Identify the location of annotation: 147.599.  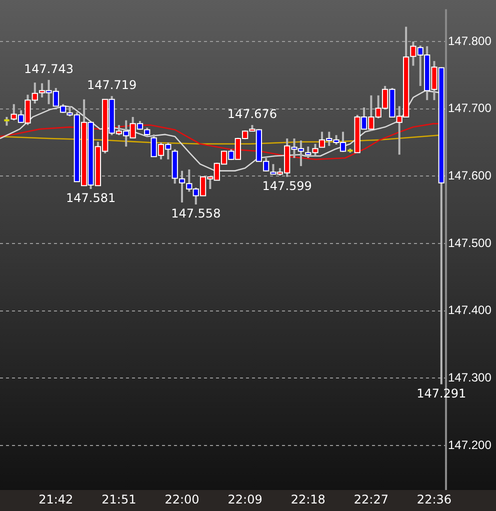
(287, 186).